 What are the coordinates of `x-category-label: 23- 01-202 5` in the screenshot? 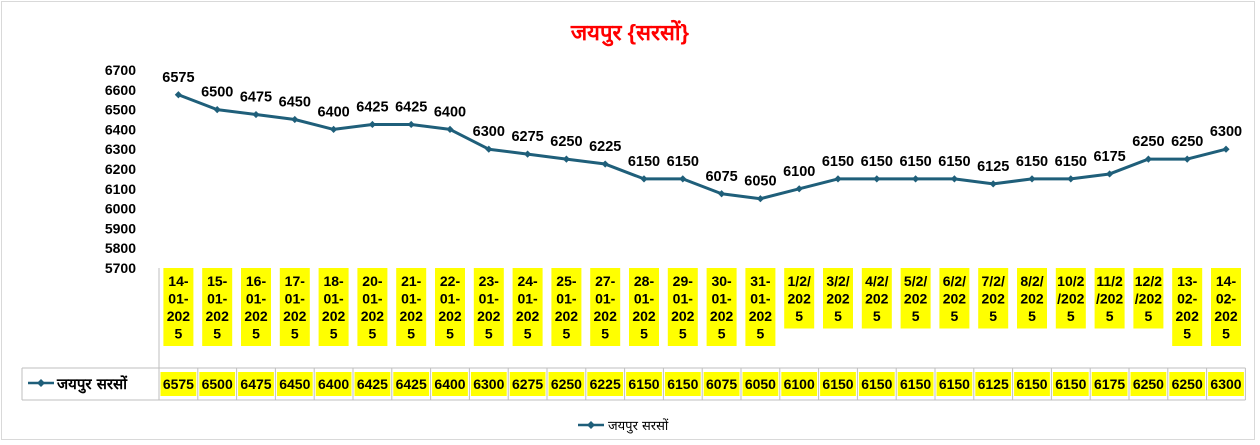 It's located at (488, 307).